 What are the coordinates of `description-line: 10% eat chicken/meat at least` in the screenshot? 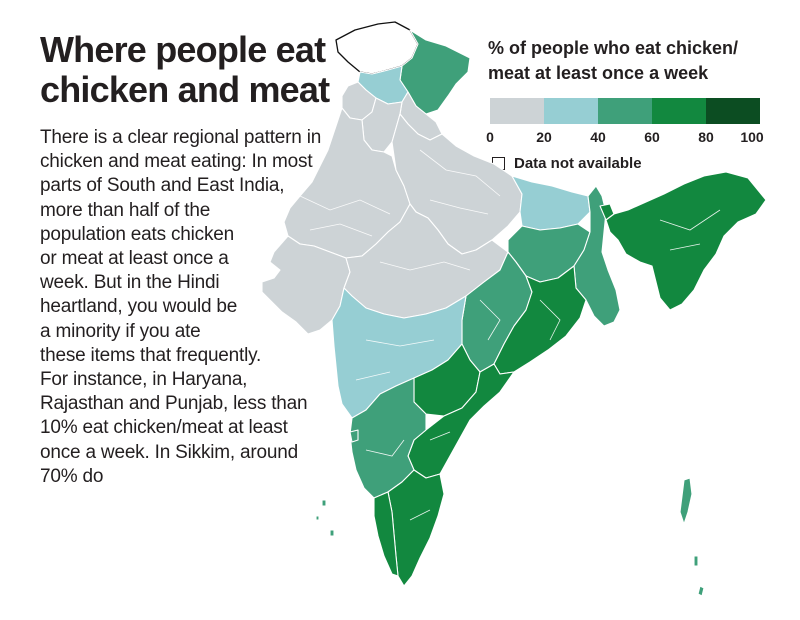 It's located at (164, 428).